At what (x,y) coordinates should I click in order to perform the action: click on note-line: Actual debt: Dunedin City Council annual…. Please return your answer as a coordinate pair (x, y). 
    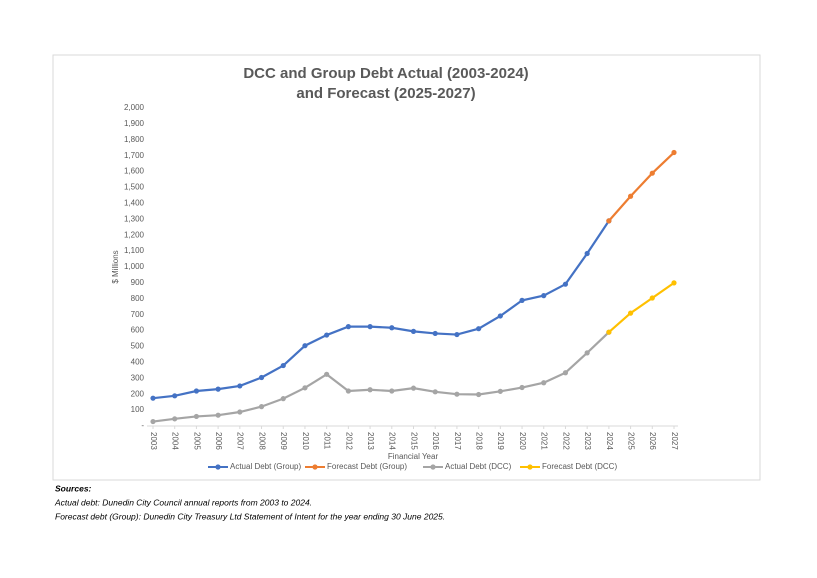
    Looking at the image, I should click on (183, 502).